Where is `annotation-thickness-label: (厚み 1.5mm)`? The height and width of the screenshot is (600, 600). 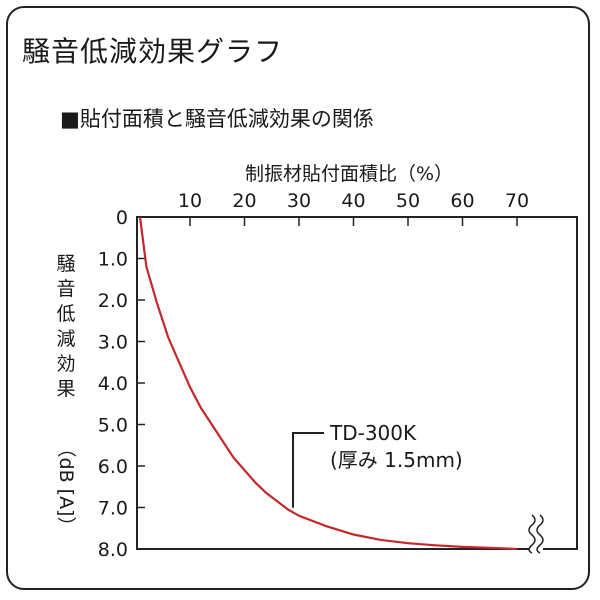 annotation-thickness-label: (厚み 1.5mm) is located at coordinates (396, 460).